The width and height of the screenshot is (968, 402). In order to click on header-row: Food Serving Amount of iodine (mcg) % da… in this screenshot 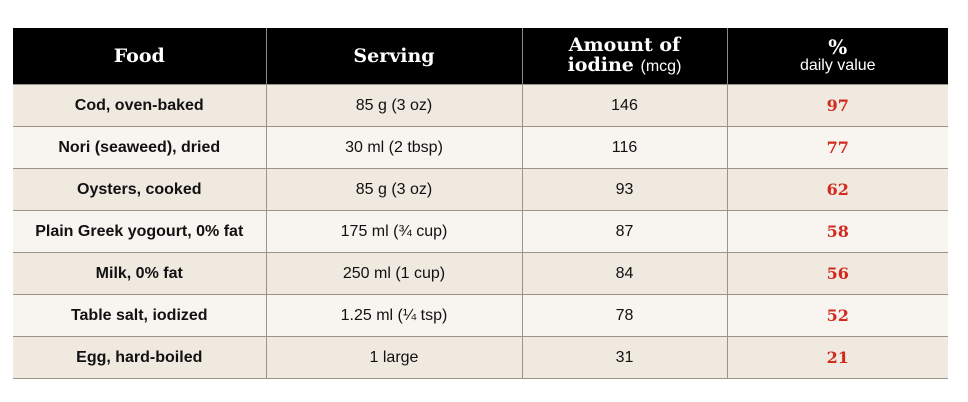, I will do `click(480, 56)`.